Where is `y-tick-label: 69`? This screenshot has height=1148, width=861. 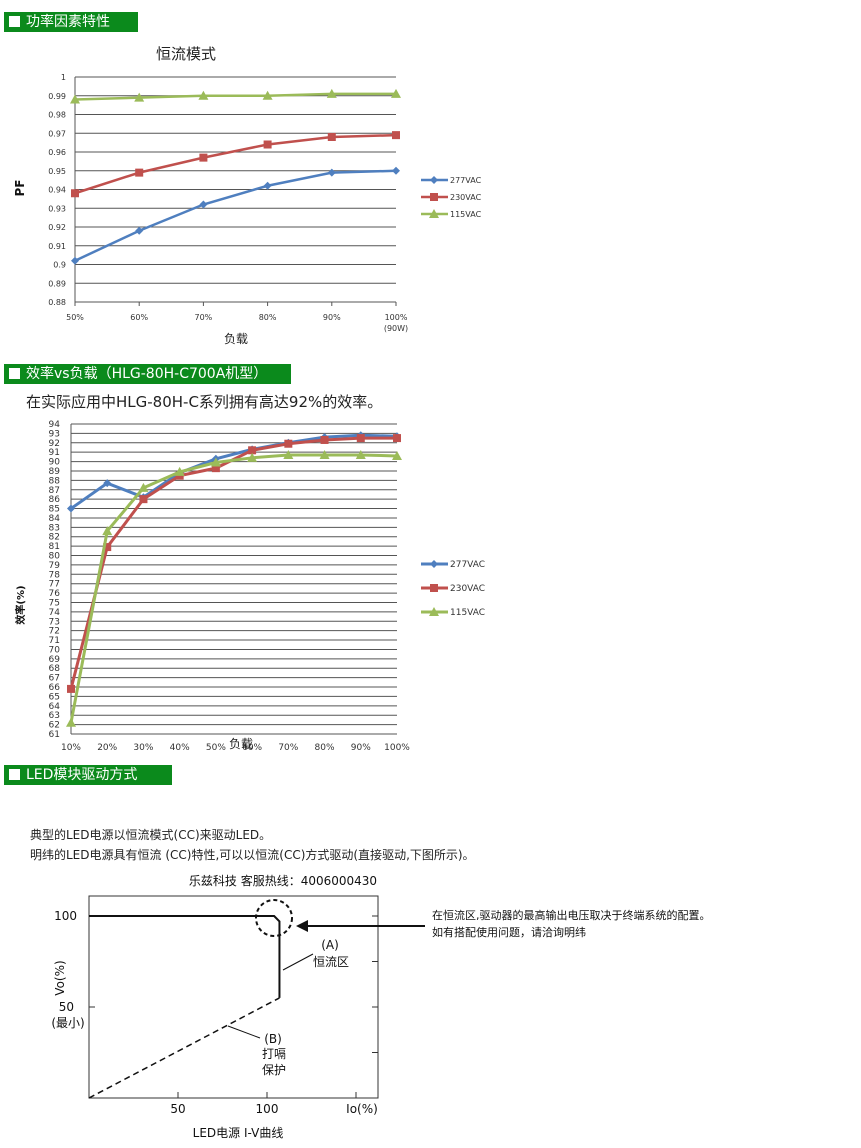
y-tick-label: 69 is located at coordinates (55, 660).